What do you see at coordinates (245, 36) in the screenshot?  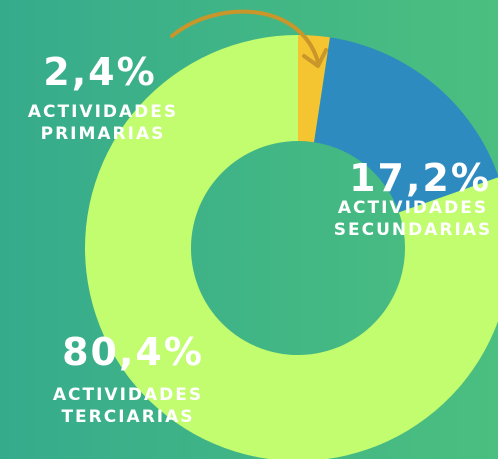 I see `arrow` at bounding box center [245, 36].